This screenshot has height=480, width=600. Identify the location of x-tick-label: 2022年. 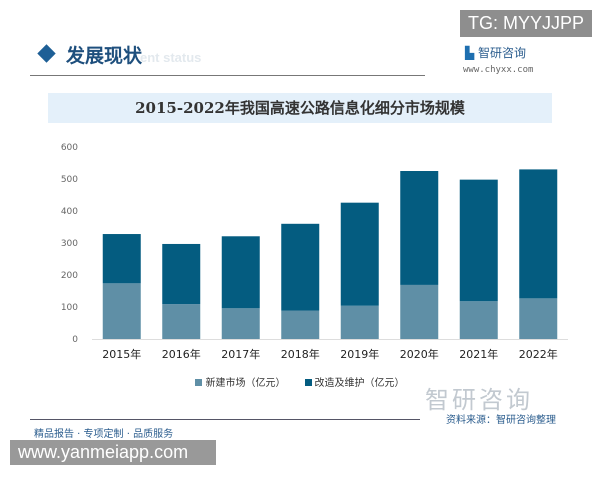
(538, 354).